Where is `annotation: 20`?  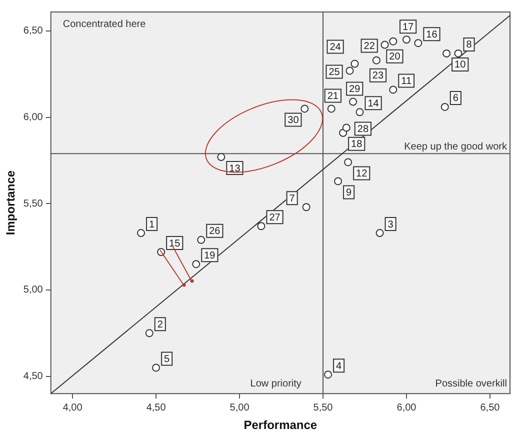 annotation: 20 is located at coordinates (395, 57).